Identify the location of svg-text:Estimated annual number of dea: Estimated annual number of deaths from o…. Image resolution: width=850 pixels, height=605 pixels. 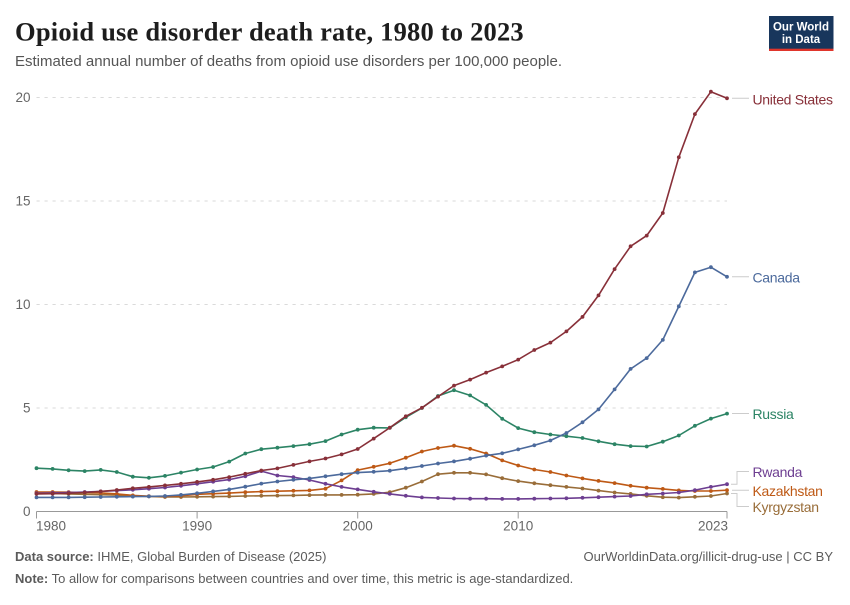
(288, 61).